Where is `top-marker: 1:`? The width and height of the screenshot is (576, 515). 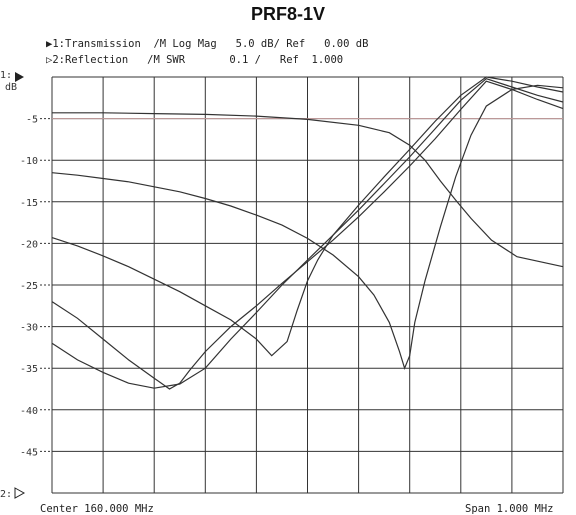 top-marker: 1: is located at coordinates (6, 75).